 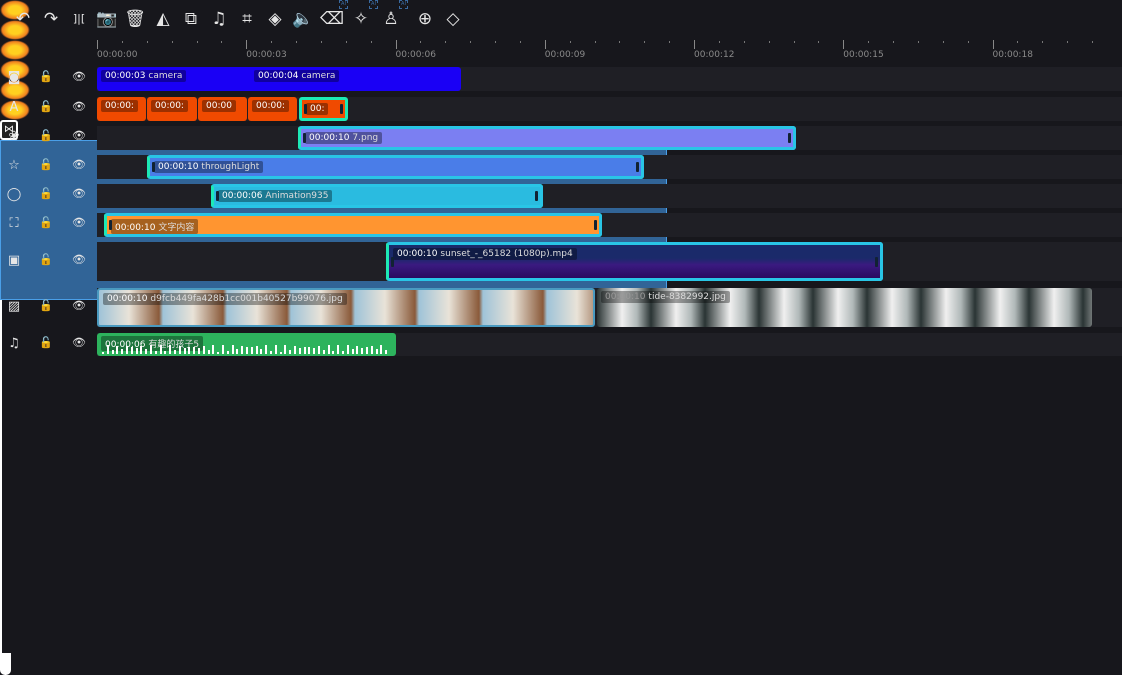 I want to click on magic-wand-button: ✧ AI, so click(x=364, y=15).